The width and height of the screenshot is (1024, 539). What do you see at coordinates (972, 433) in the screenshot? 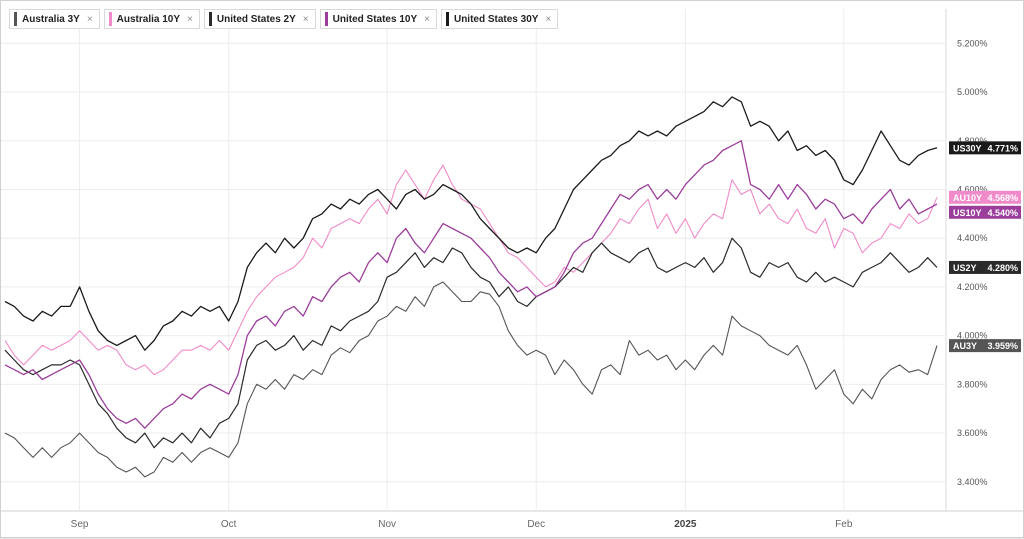
I see `y-tick-label: 3.600%` at bounding box center [972, 433].